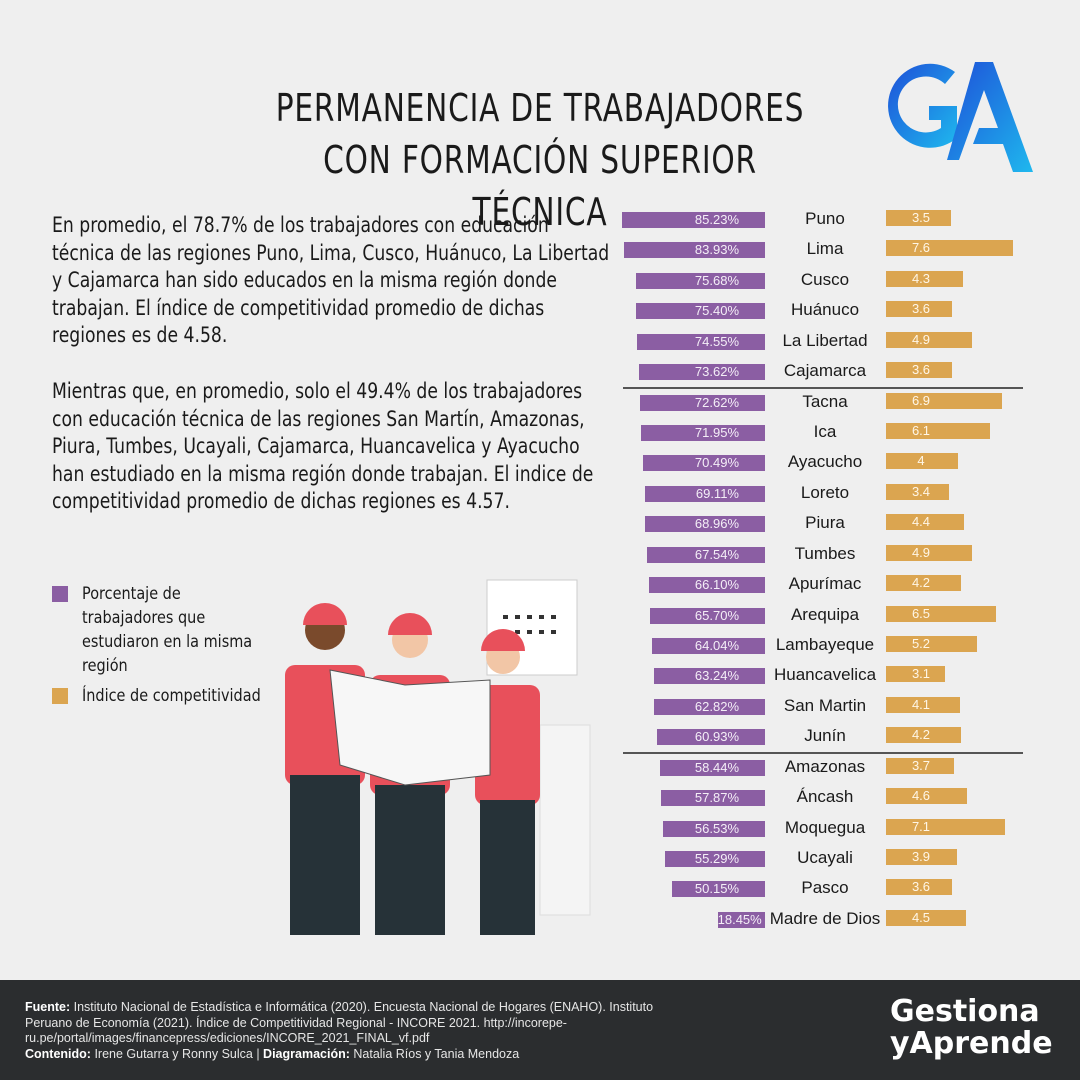  What do you see at coordinates (705, 524) in the screenshot?
I see `percentage-bar: 68.96%` at bounding box center [705, 524].